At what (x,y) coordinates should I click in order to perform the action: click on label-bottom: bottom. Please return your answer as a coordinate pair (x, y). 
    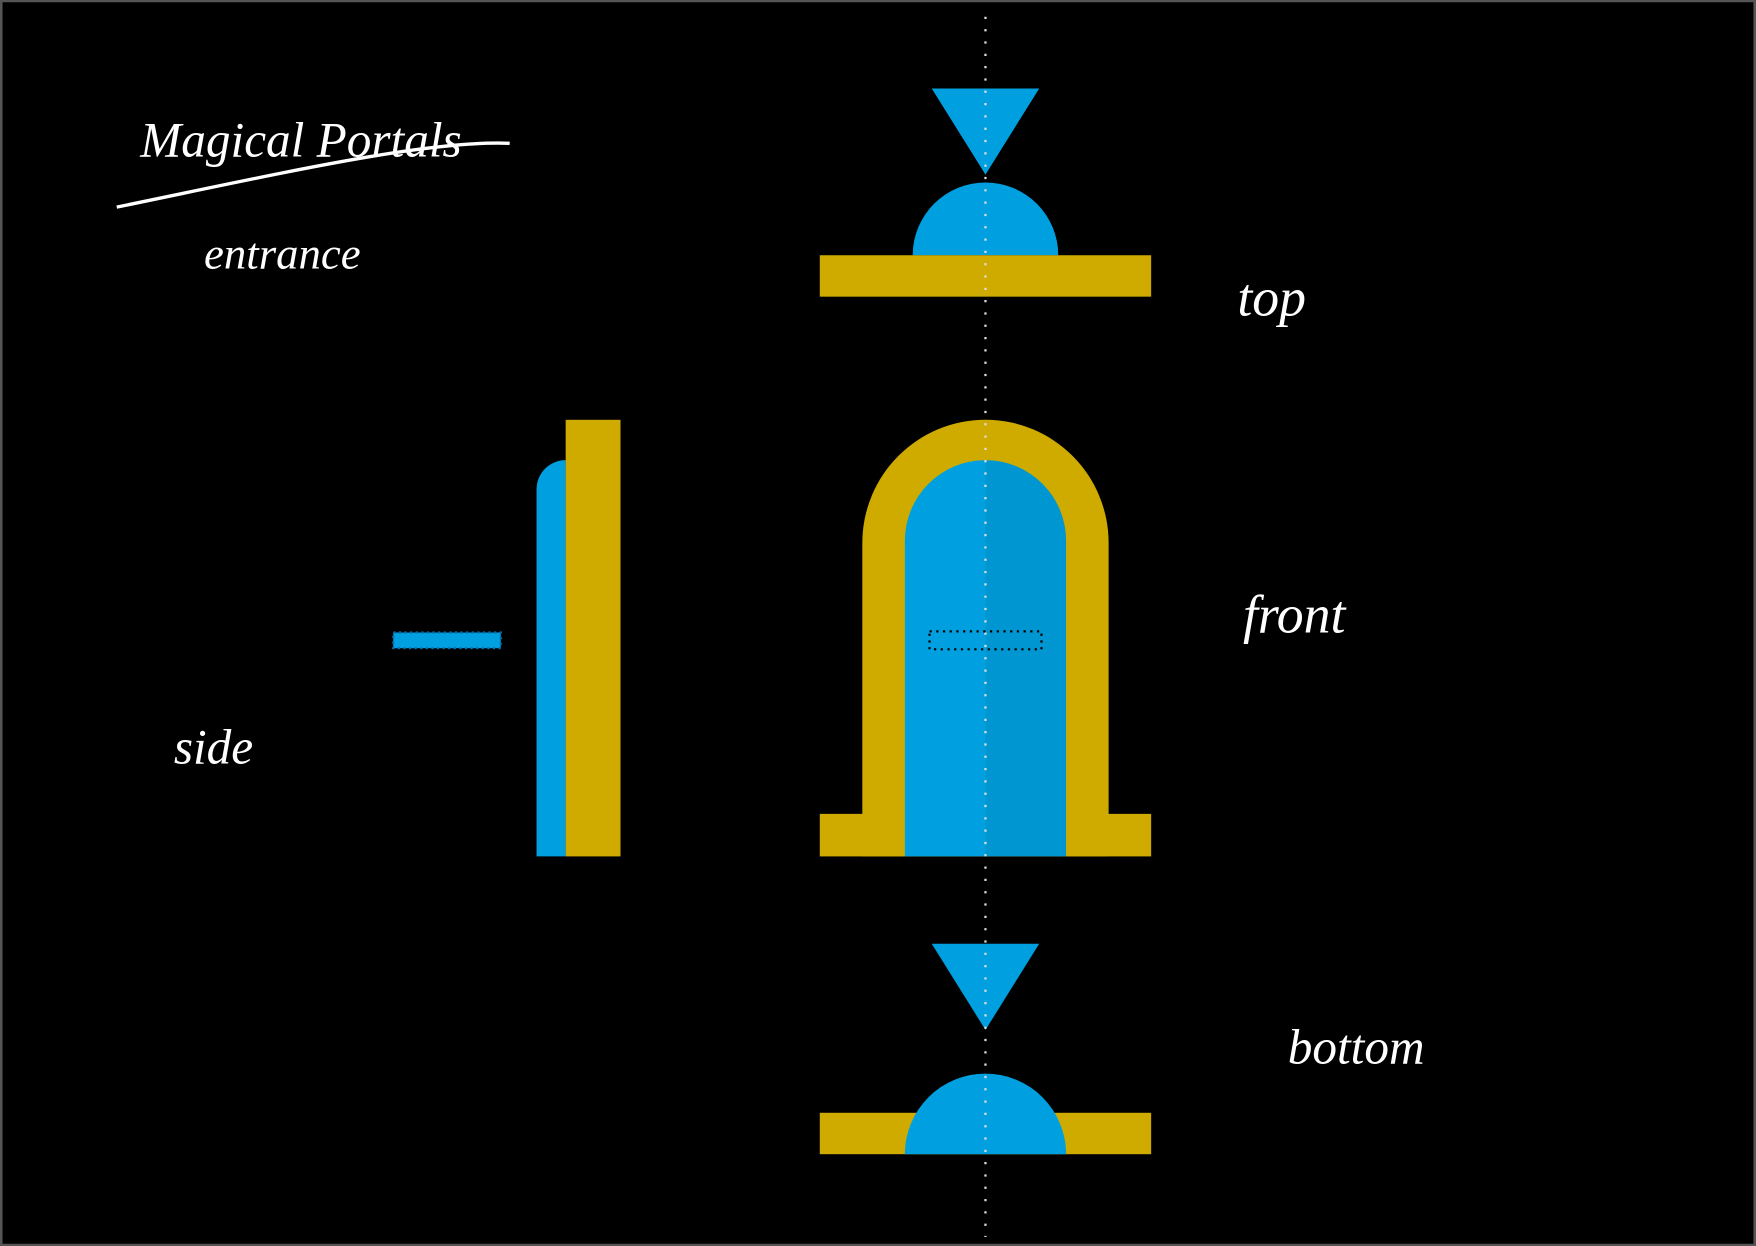
    Looking at the image, I should click on (1356, 1047).